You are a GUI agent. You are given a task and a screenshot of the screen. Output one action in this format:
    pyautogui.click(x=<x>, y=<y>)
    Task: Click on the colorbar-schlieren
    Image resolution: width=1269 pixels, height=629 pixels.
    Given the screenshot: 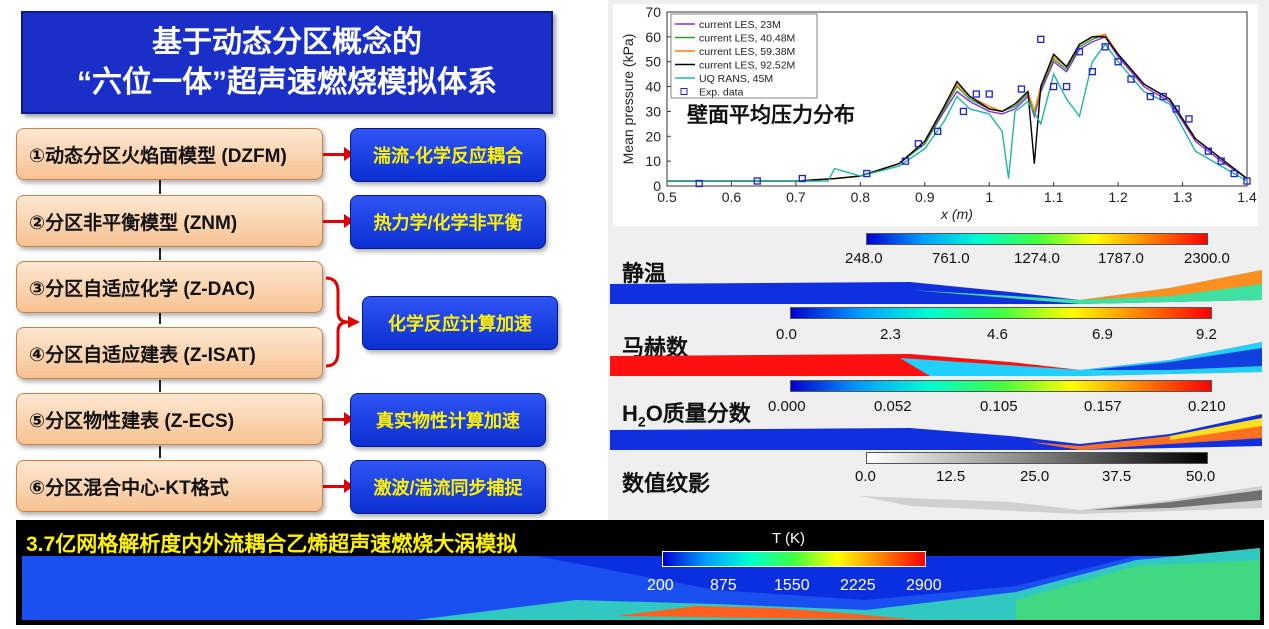 What is the action you would take?
    pyautogui.click(x=1037, y=458)
    